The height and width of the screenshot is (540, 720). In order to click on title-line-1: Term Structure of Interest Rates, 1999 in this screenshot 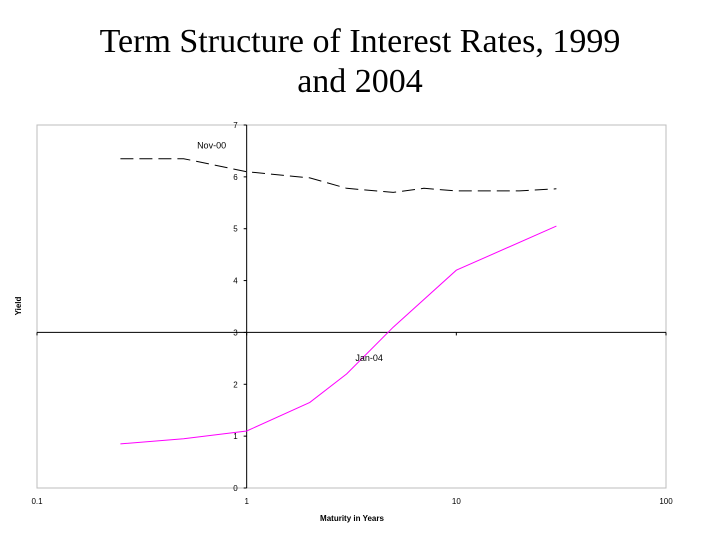, I will do `click(360, 41)`.